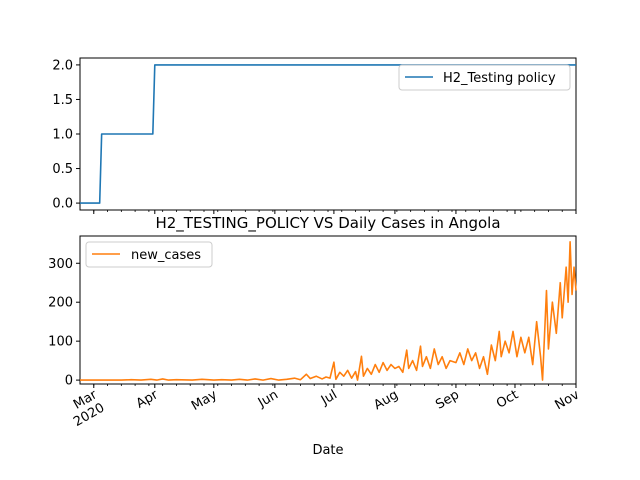  I want to click on top-legend-box, so click(484, 77).